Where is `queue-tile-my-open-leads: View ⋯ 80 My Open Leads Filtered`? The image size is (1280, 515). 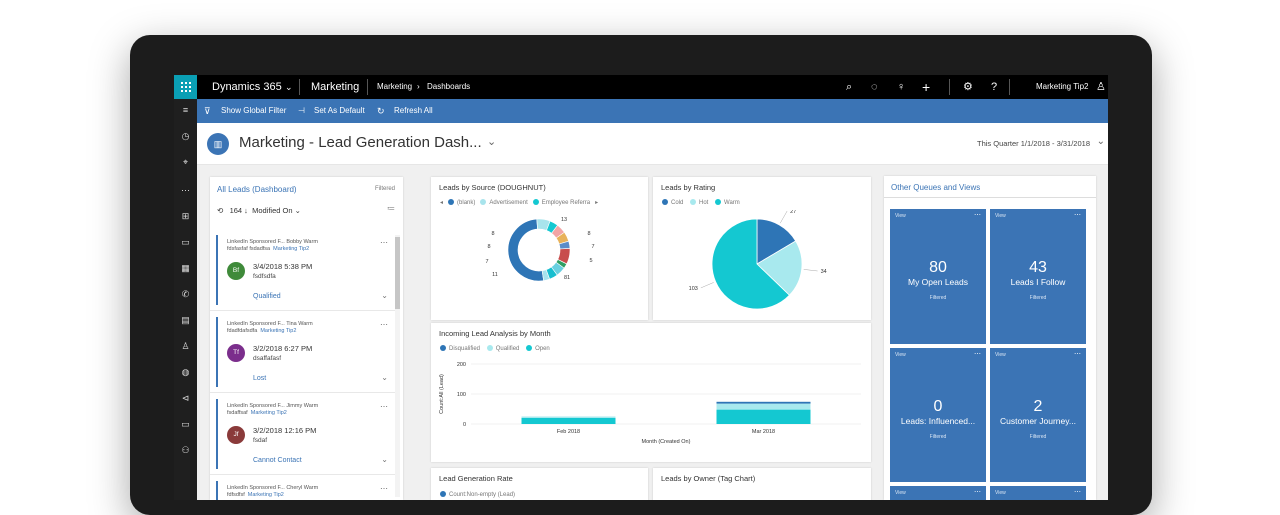
queue-tile-my-open-leads: View ⋯ 80 My Open Leads Filtered is located at coordinates (938, 276).